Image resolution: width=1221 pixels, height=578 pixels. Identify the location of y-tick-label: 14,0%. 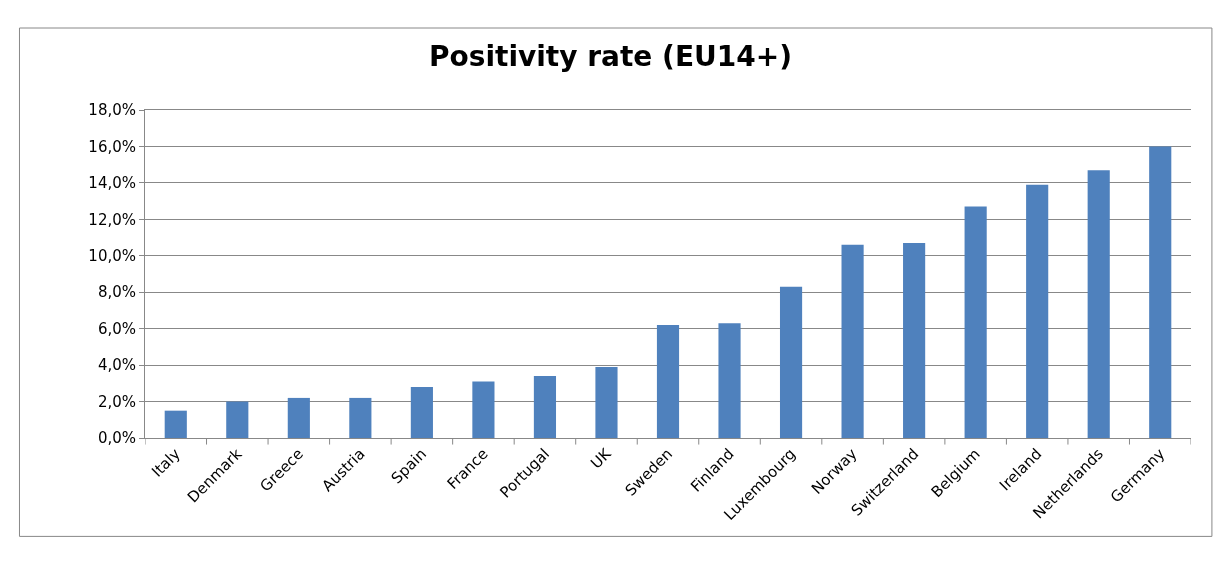
(112, 183).